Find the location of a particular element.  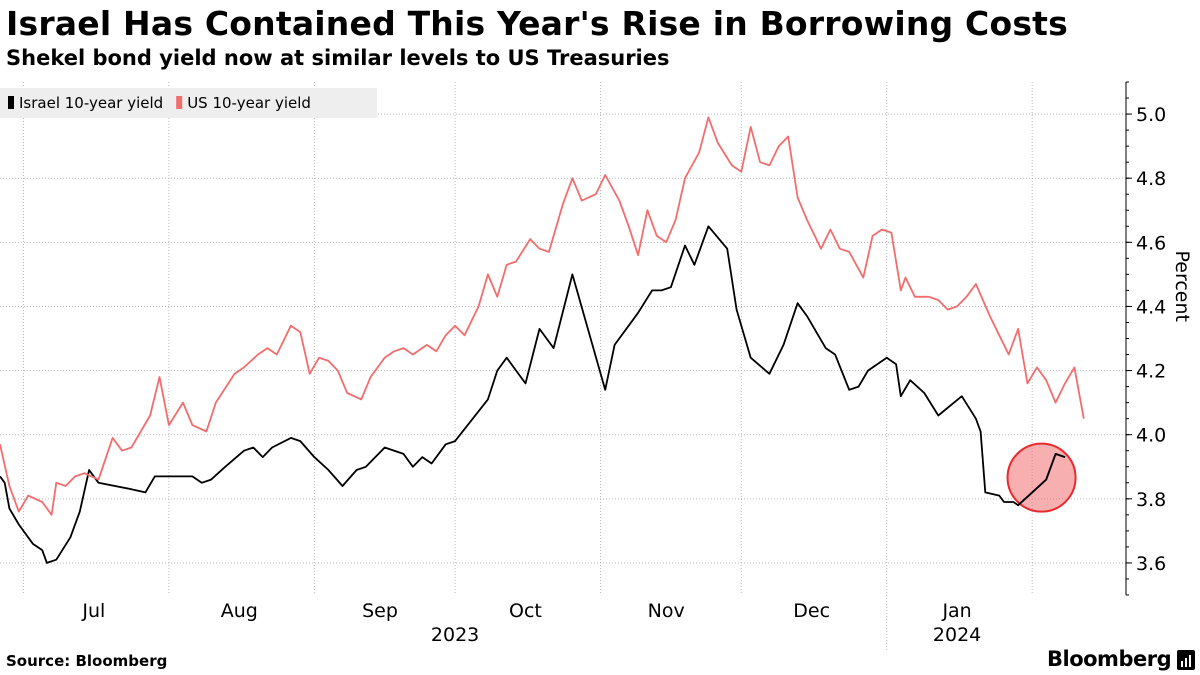

y-tick-label: 3.8 is located at coordinates (1151, 500).